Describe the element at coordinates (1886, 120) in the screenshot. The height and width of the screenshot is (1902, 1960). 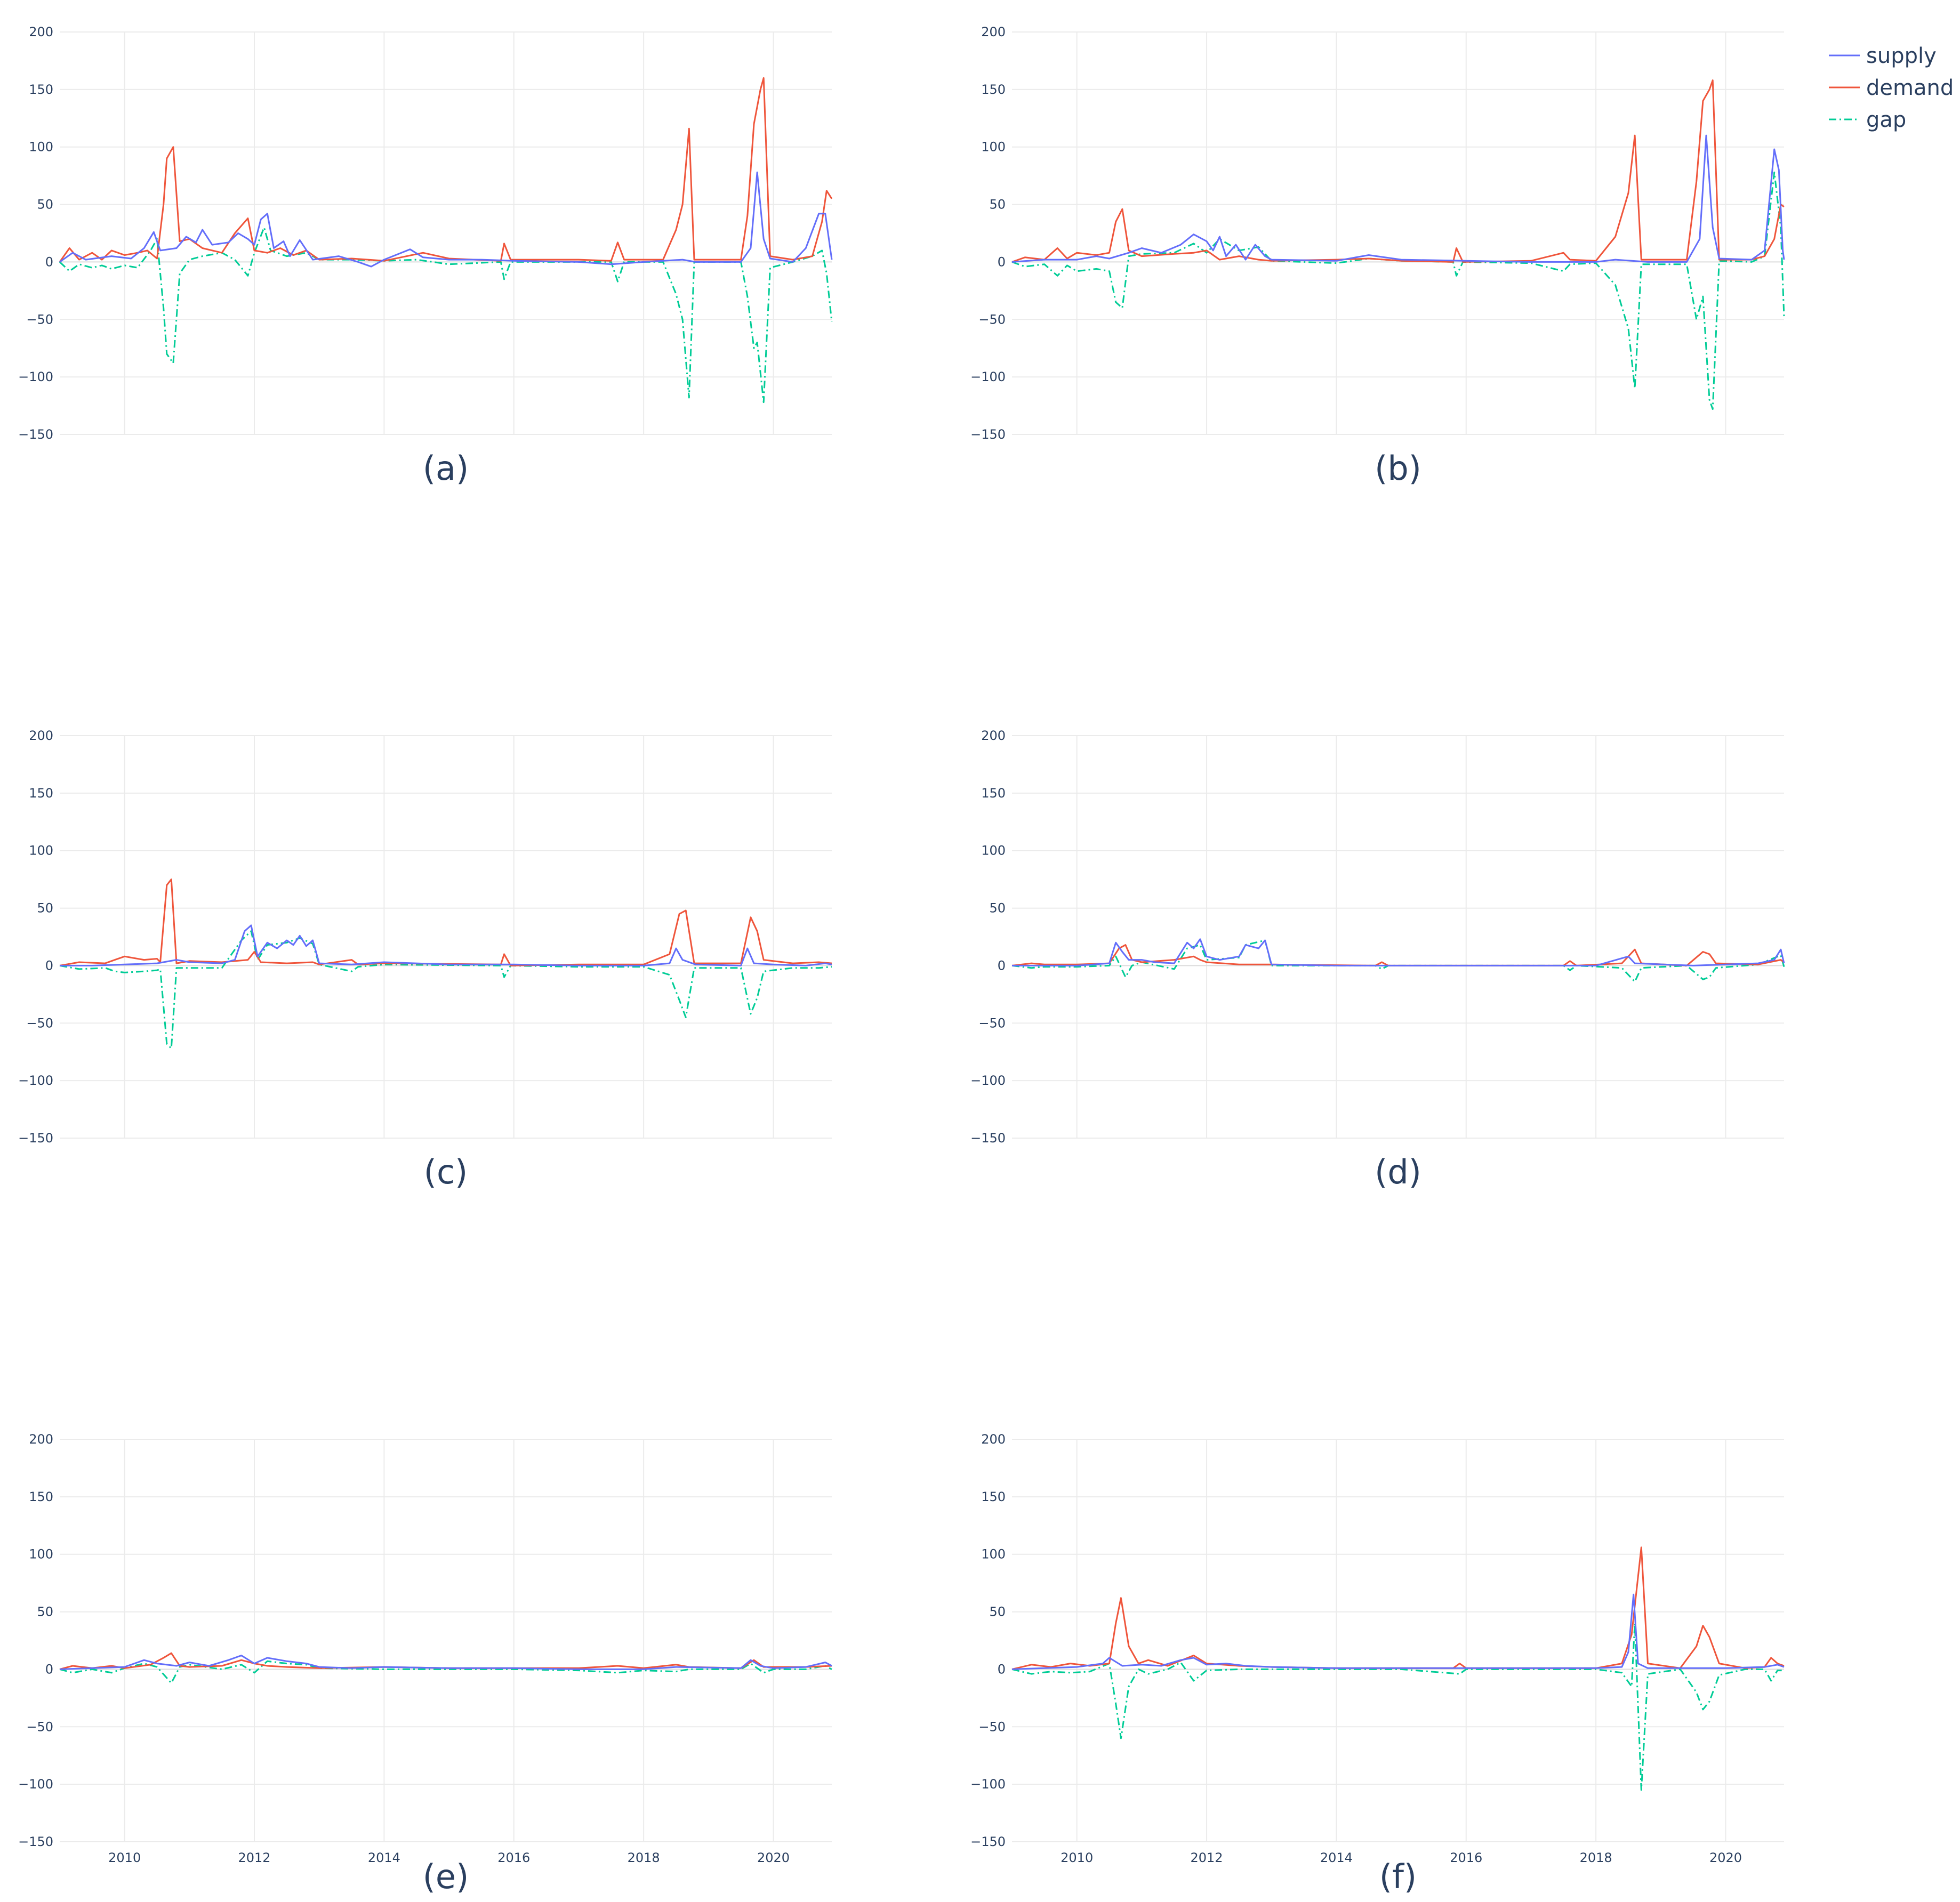
I see `legend-label-gap: gap` at that location.